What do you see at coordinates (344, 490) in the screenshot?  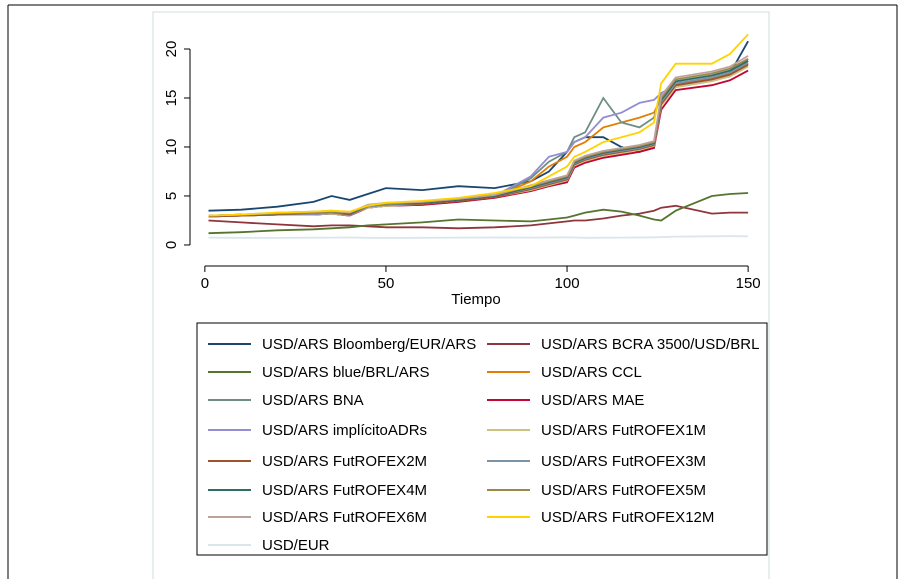 I see `legend-label: USD/ARS FutROFEX4M` at bounding box center [344, 490].